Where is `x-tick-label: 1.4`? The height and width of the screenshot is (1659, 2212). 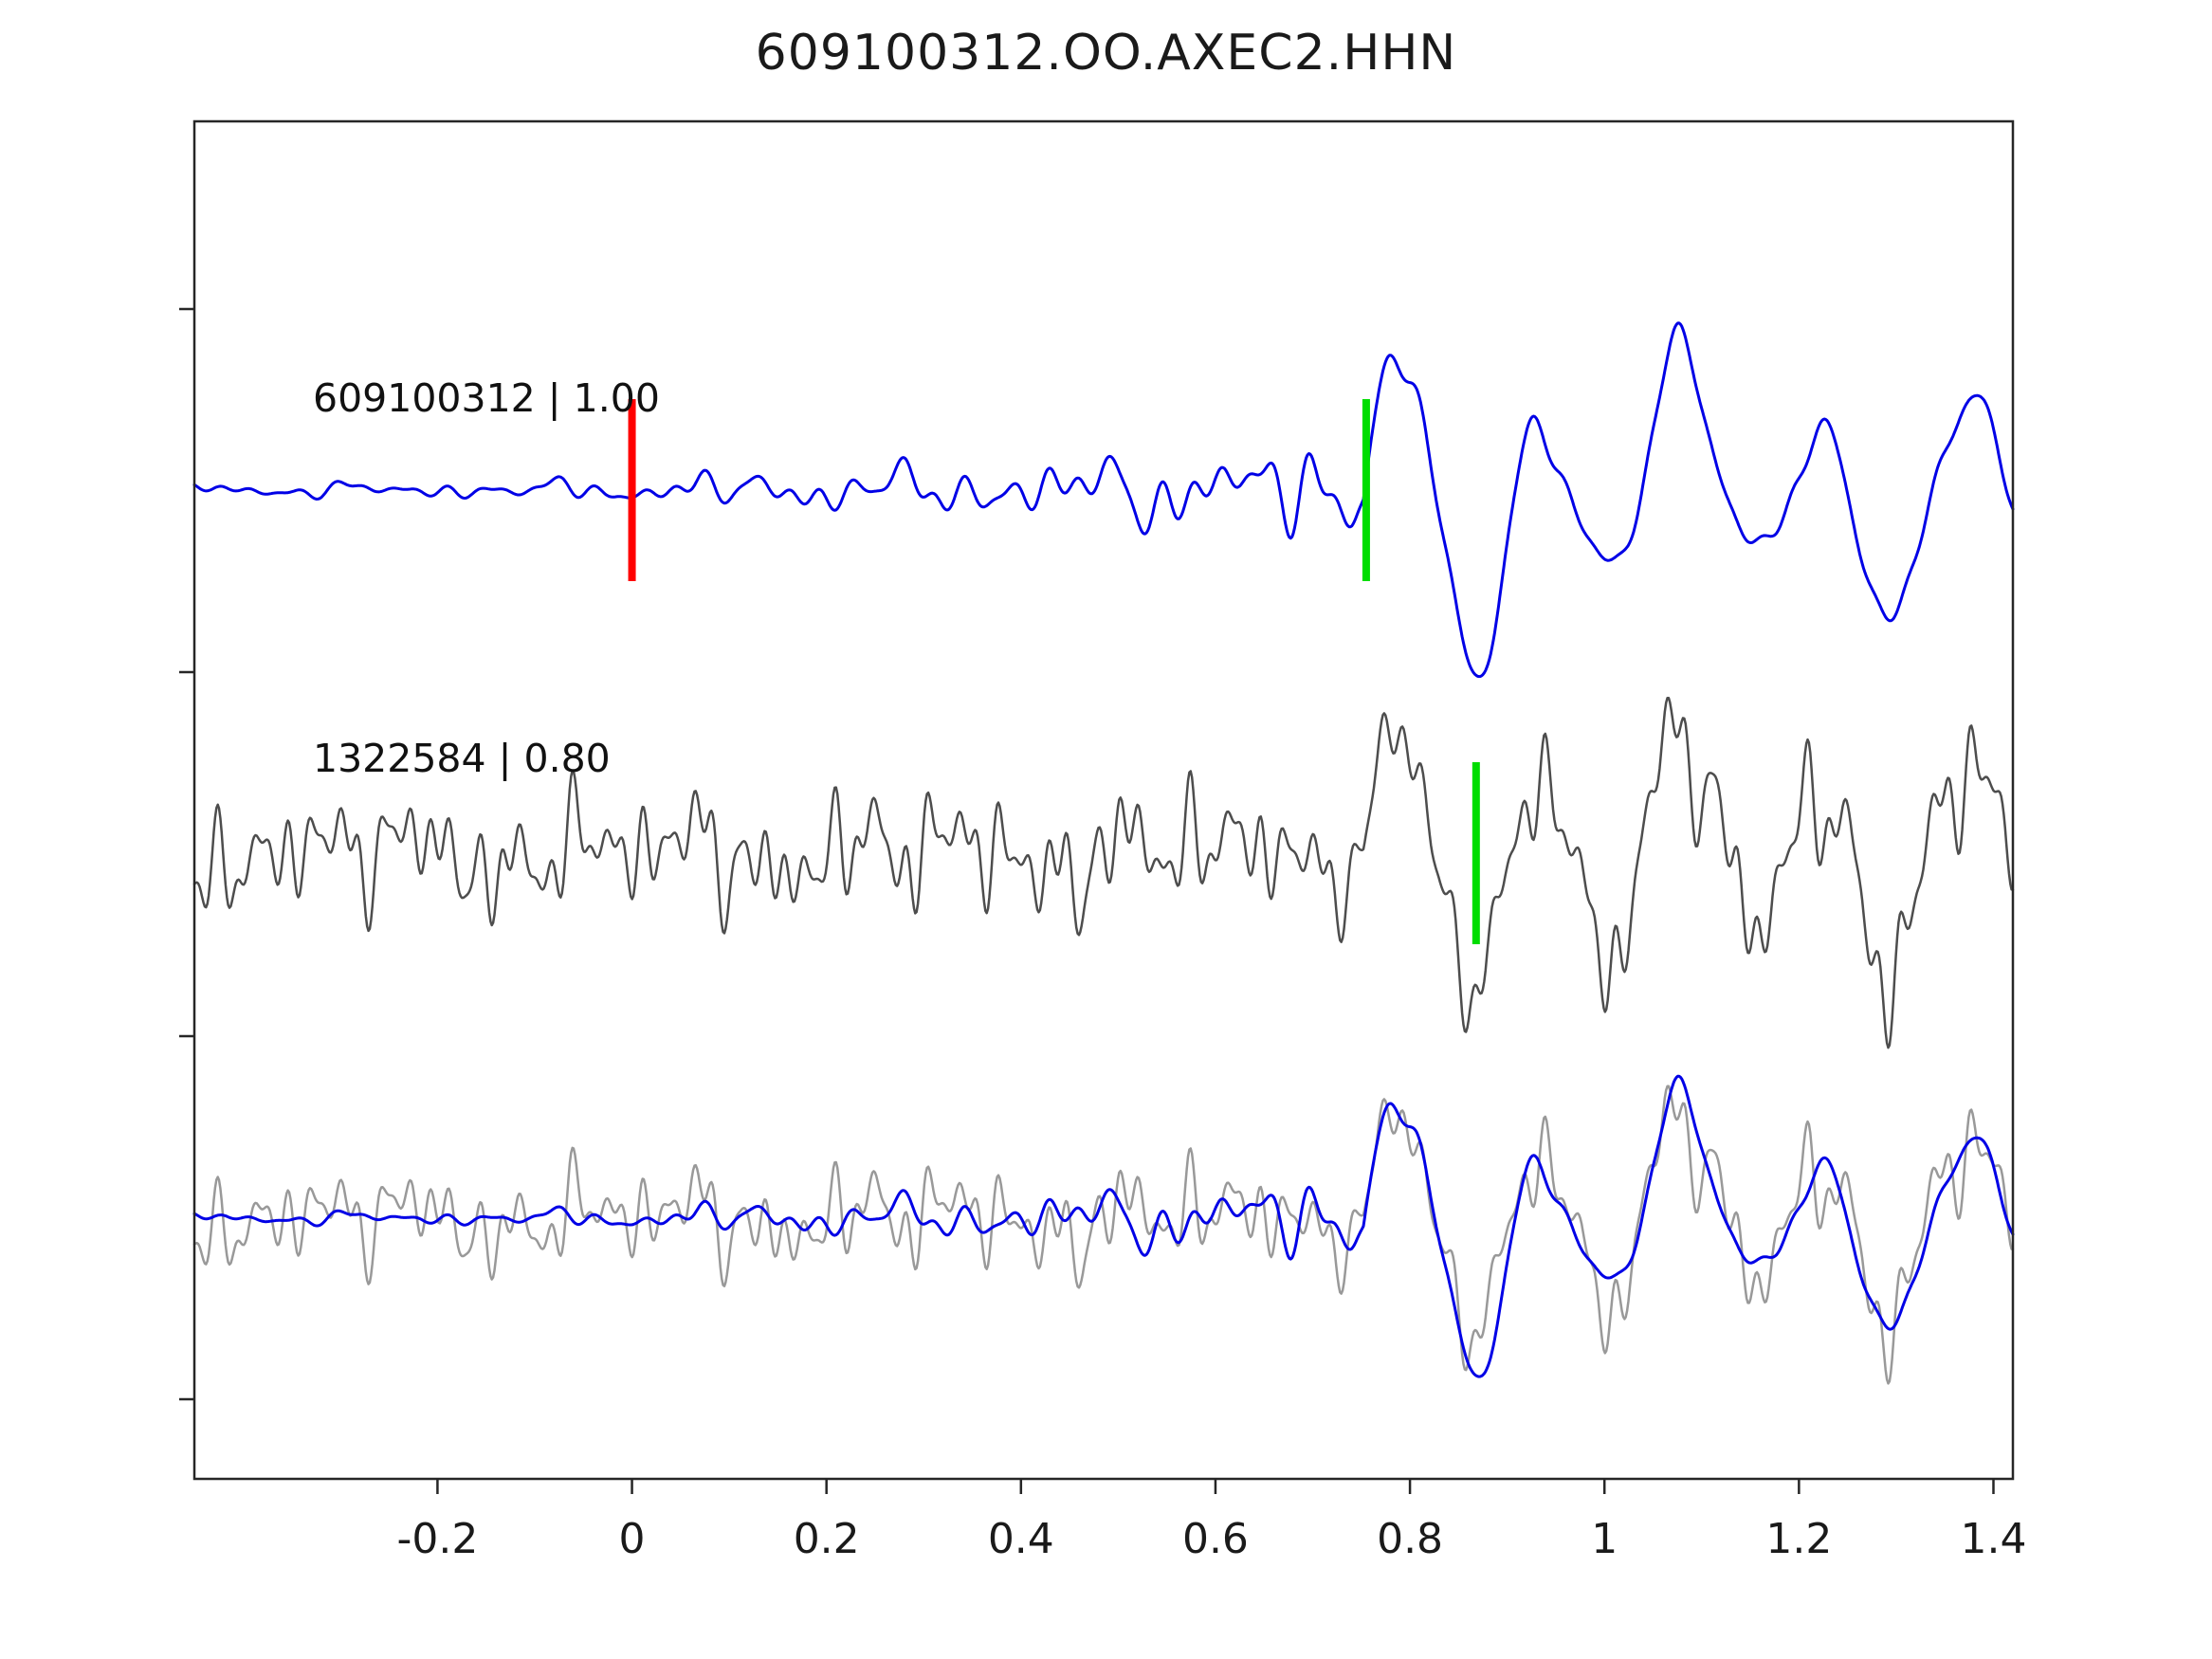 x-tick-label: 1.4 is located at coordinates (1993, 1539).